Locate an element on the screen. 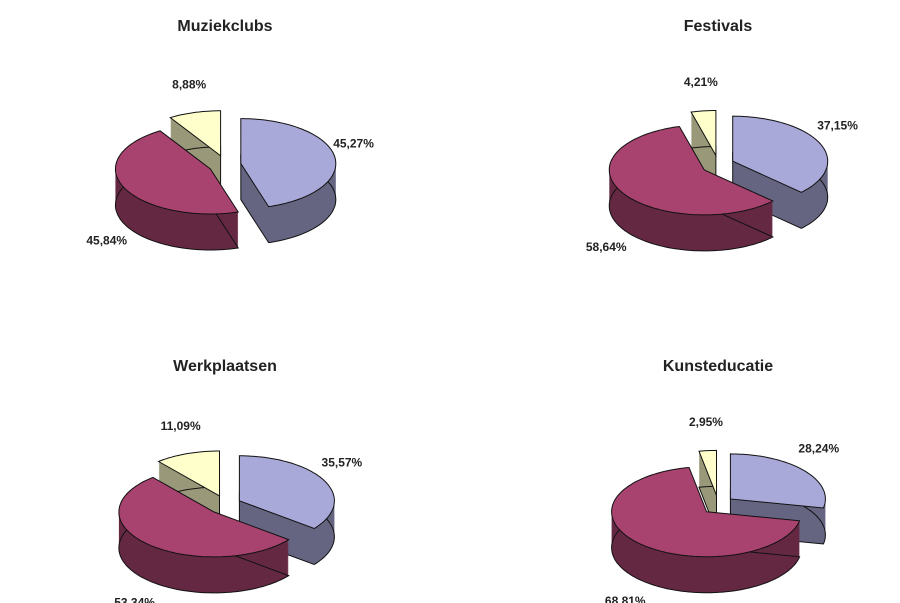 The height and width of the screenshot is (603, 900). data-label: 45,84% is located at coordinates (106, 240).